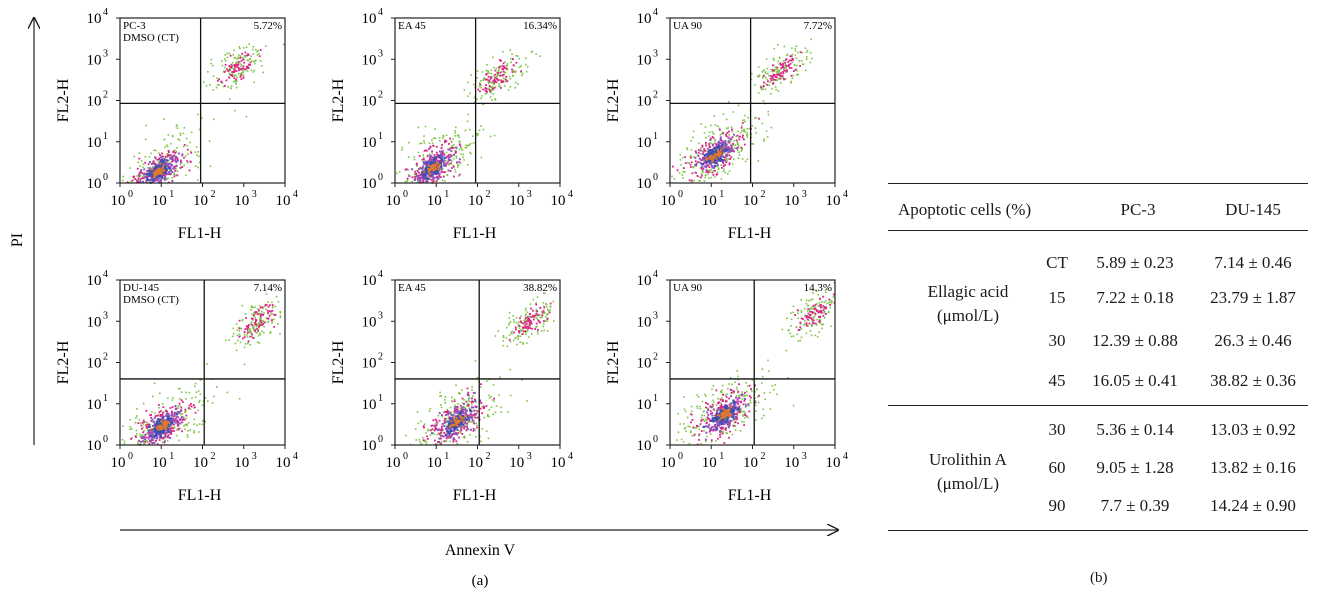 This screenshot has width=1320, height=598. I want to click on y-tick-label: 10, so click(369, 102).